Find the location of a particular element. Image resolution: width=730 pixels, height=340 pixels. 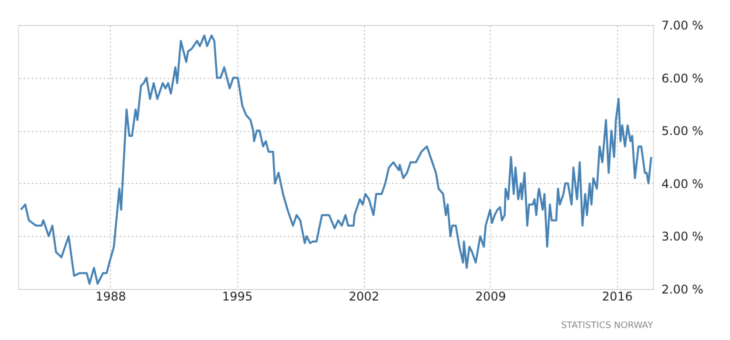

x-tick-label: 1988 is located at coordinates (110, 297).